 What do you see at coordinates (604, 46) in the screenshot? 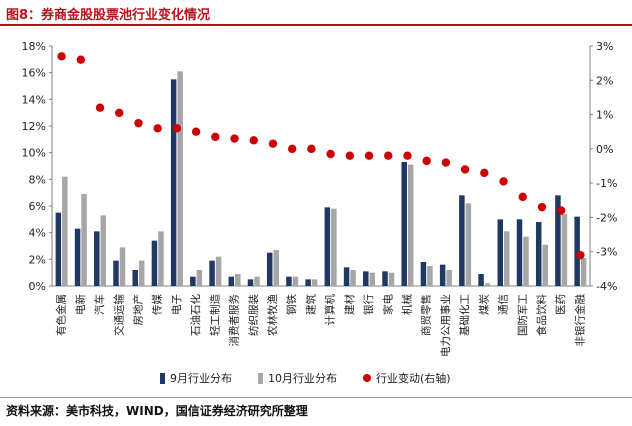
I see `y-right-tick-label: 3%` at bounding box center [604, 46].